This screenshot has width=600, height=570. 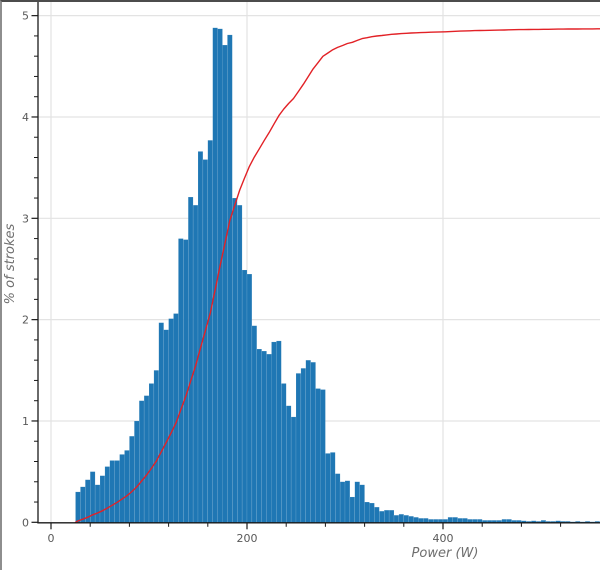 What do you see at coordinates (51, 538) in the screenshot?
I see `x-tick-label: 0` at bounding box center [51, 538].